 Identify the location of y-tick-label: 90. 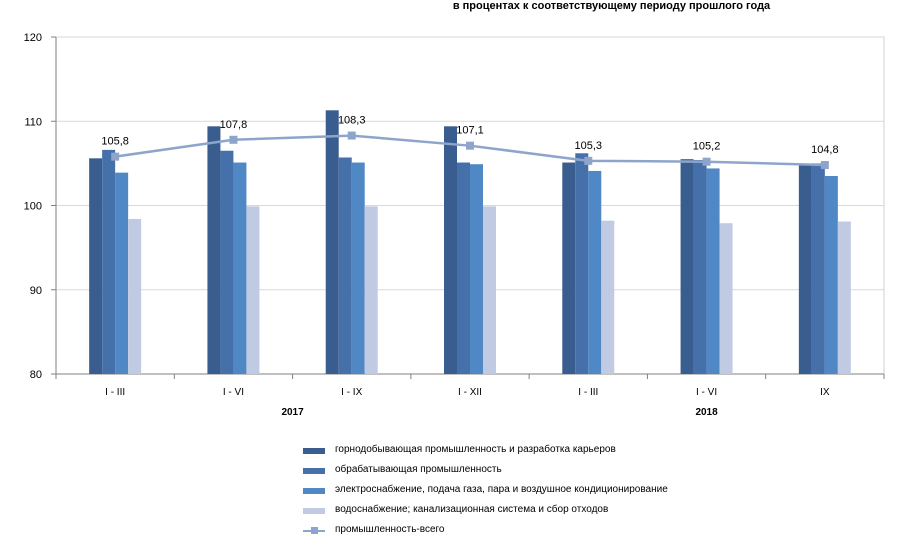
(36, 291).